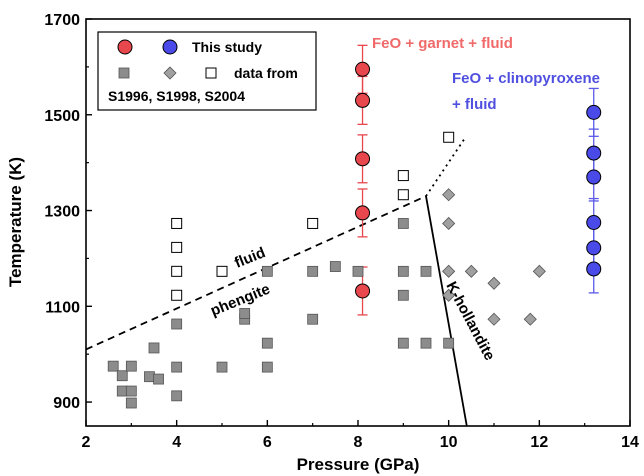 The width and height of the screenshot is (644, 476). I want to click on legend-red-circle-marker, so click(125, 47).